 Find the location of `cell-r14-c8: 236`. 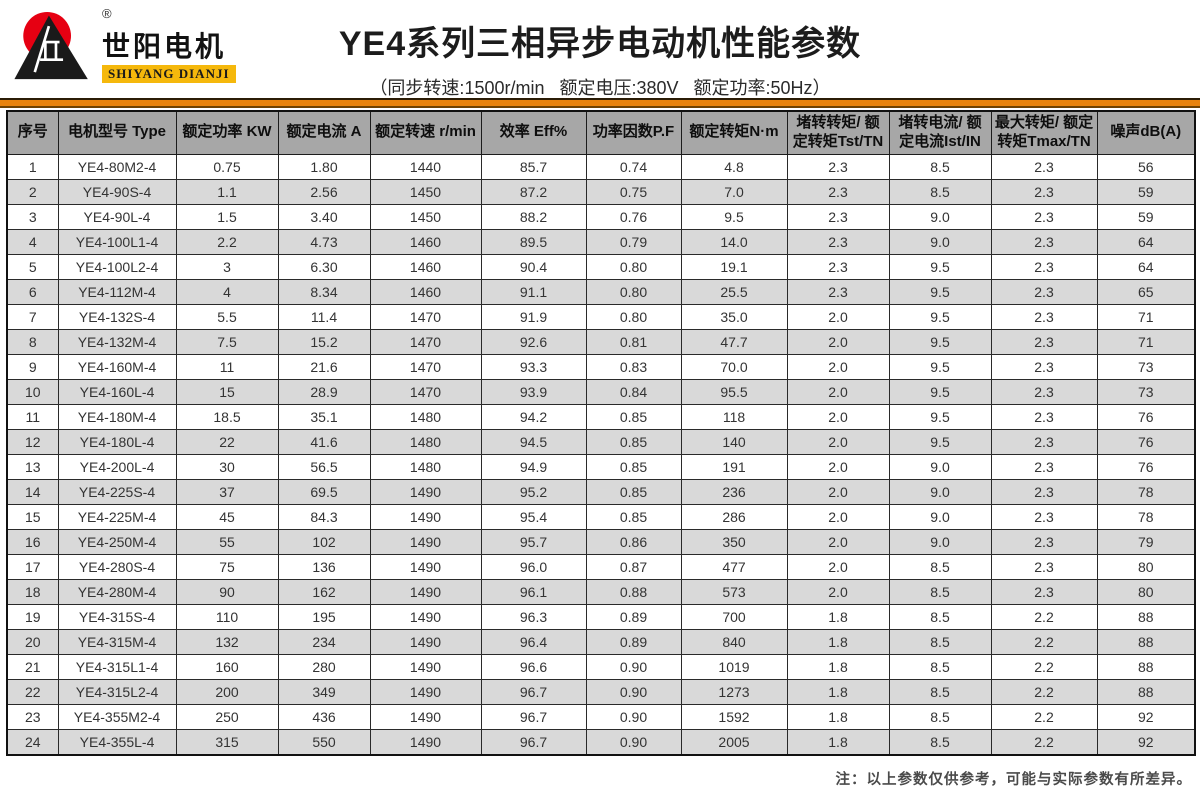

cell-r14-c8: 236 is located at coordinates (734, 491).